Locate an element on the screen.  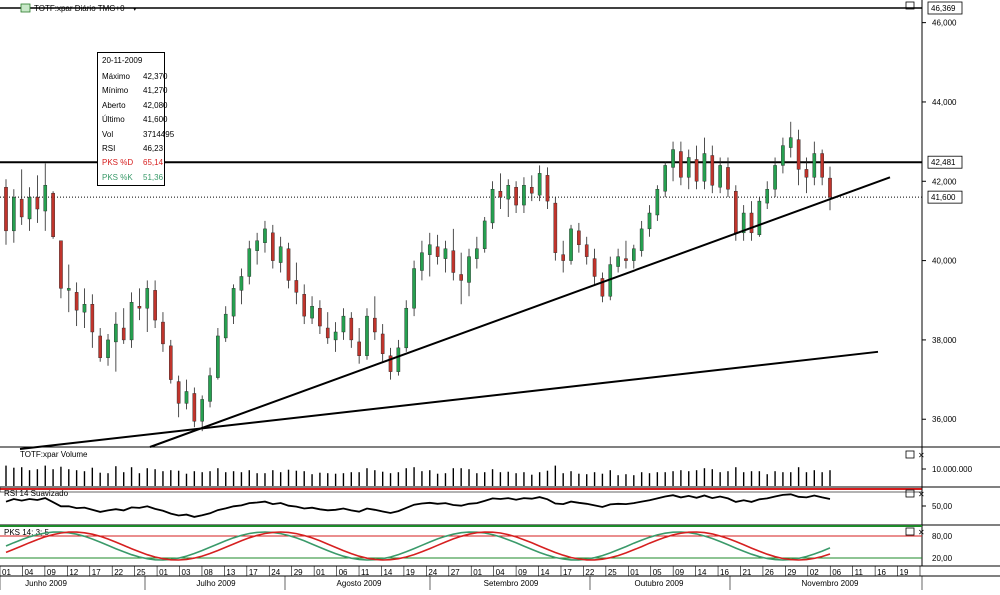
rsi-panel-title: RSI 14 Suavizado is located at coordinates (36, 493).